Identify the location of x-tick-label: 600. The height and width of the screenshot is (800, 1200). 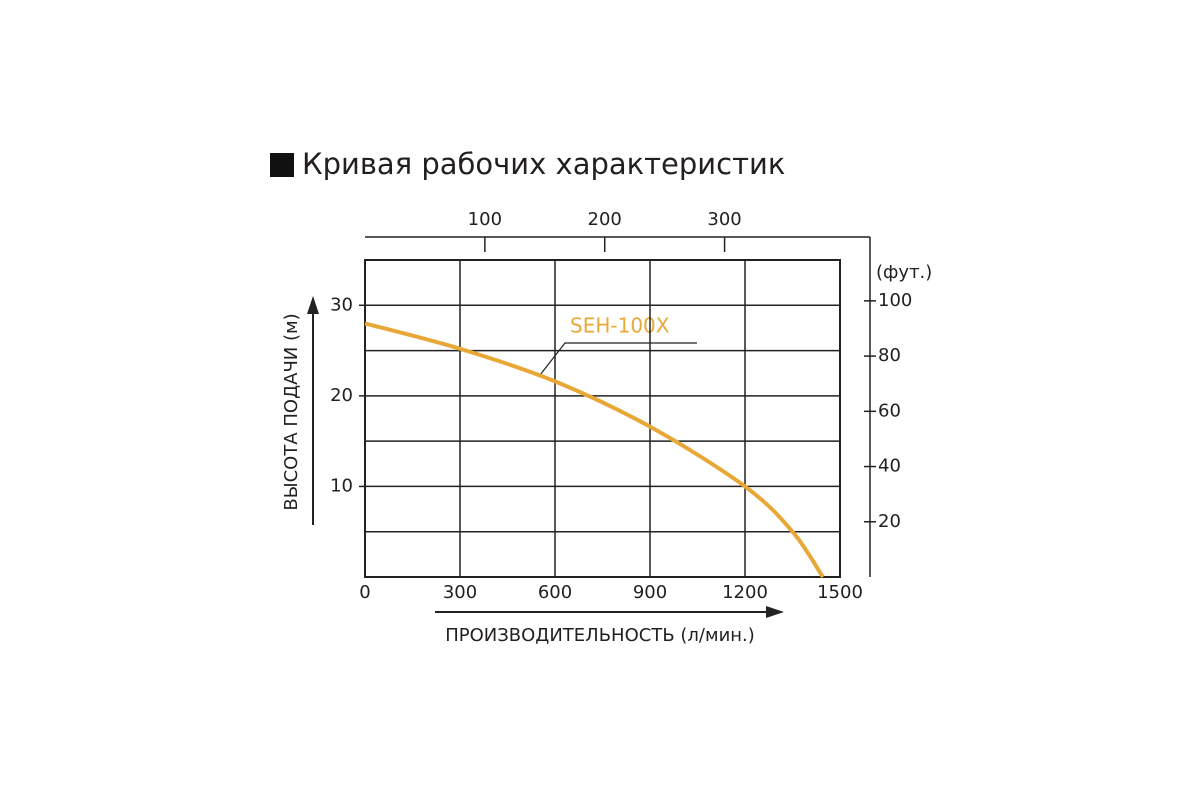
(555, 592).